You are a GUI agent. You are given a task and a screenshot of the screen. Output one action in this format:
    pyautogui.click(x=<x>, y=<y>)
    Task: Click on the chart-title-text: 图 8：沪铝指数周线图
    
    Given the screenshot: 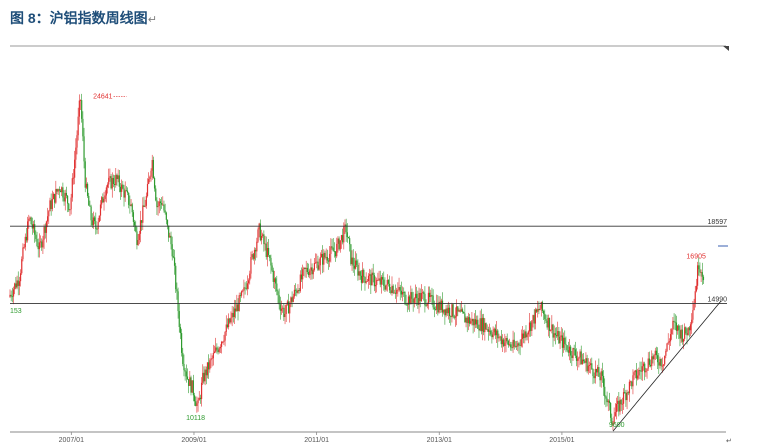 What is the action you would take?
    pyautogui.click(x=79, y=18)
    